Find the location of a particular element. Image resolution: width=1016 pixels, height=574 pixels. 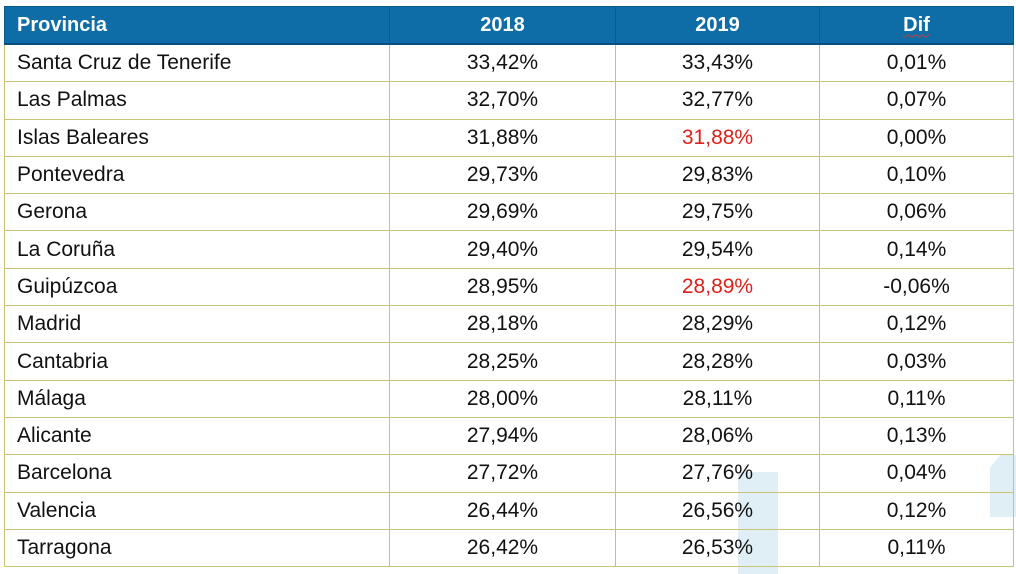

table-row: Cantabria 28,25% 28,28% 0,03% is located at coordinates (509, 361).